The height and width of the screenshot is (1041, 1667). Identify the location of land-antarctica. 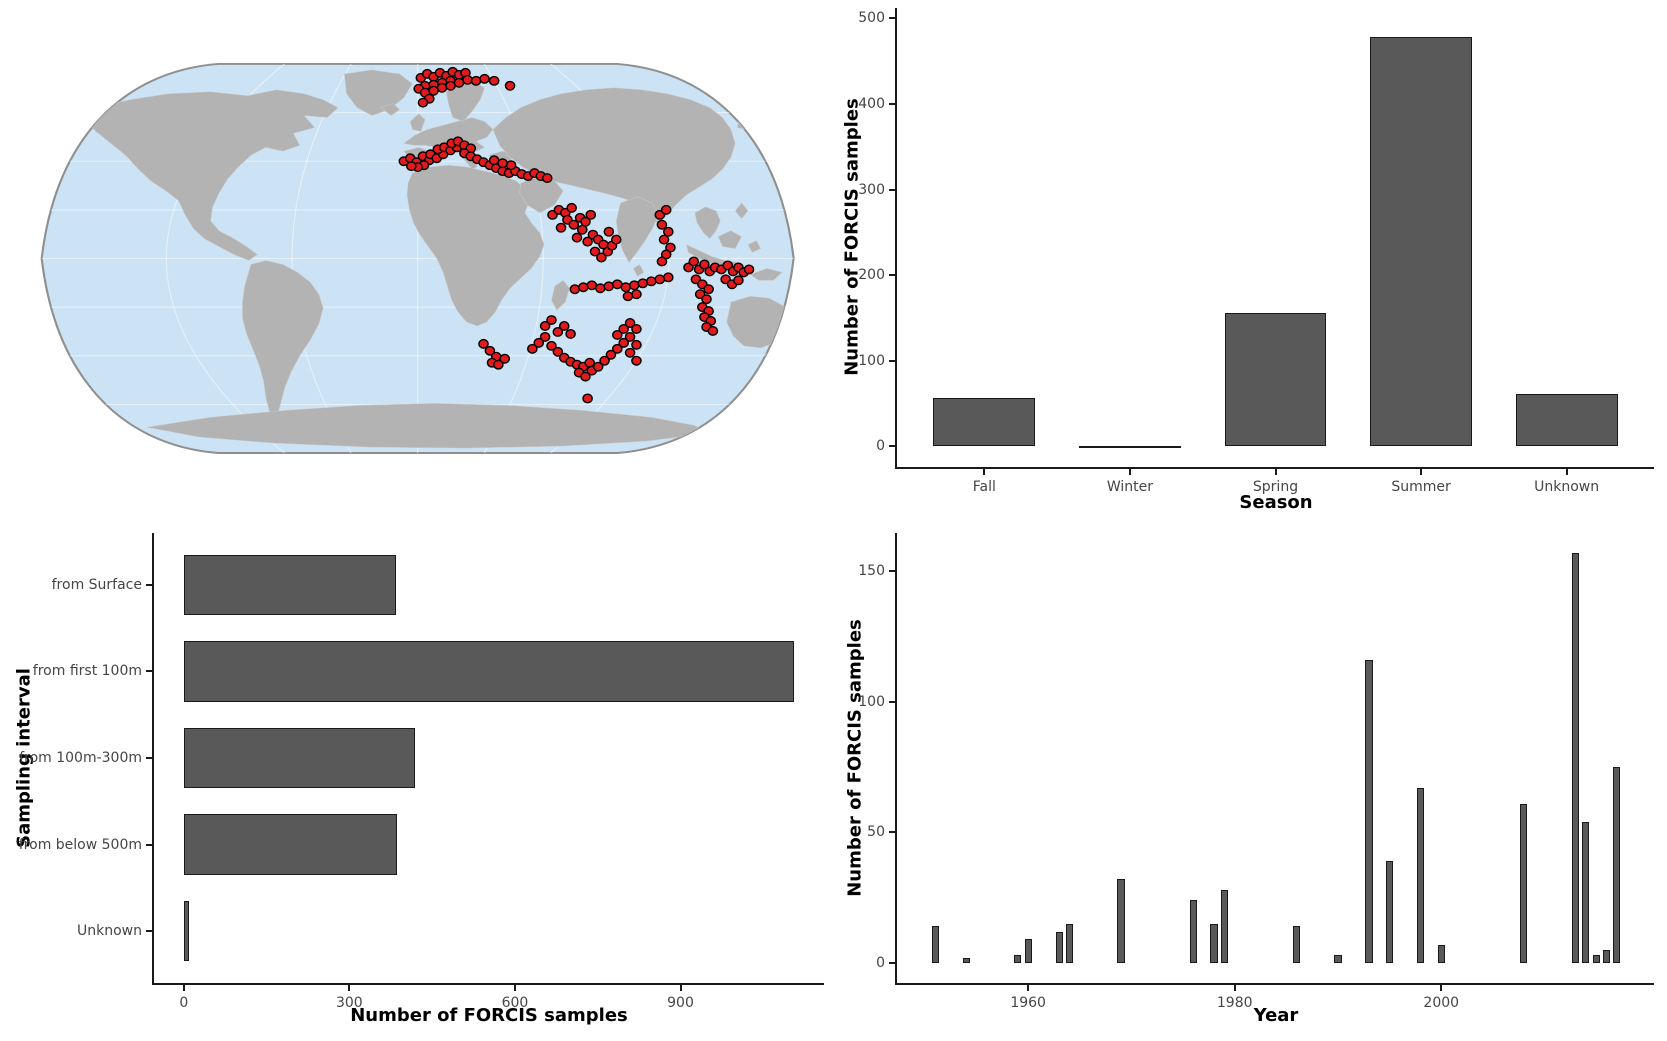
(428, 426).